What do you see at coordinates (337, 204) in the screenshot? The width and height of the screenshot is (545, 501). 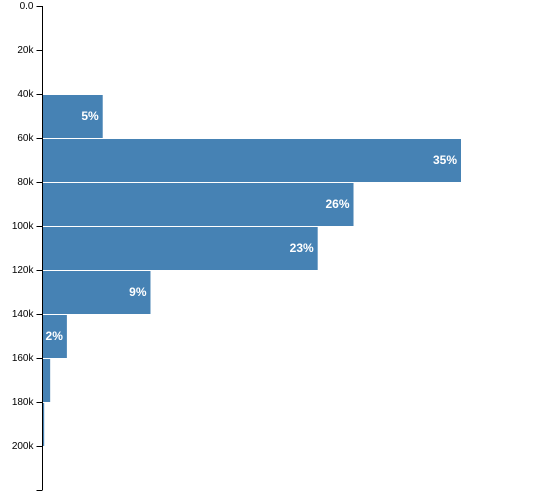 I see `bar-percent-label: 26%` at bounding box center [337, 204].